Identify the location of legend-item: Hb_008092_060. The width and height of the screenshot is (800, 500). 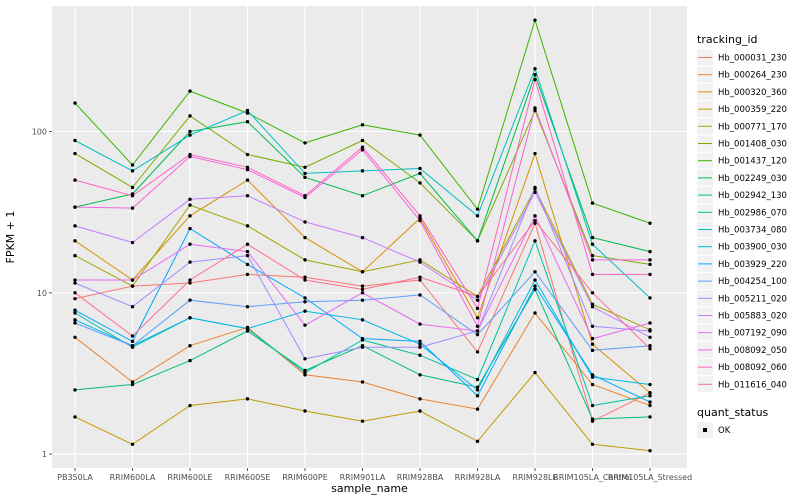
(742, 367).